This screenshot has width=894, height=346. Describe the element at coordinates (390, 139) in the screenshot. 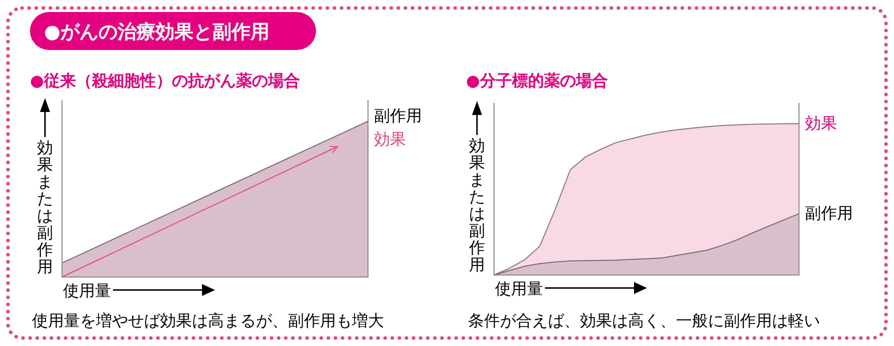

I see `text: 効果` at that location.